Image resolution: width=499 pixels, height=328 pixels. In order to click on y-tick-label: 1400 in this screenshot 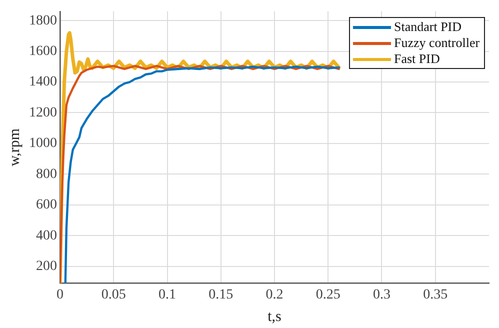, I will do `click(43, 82)`.